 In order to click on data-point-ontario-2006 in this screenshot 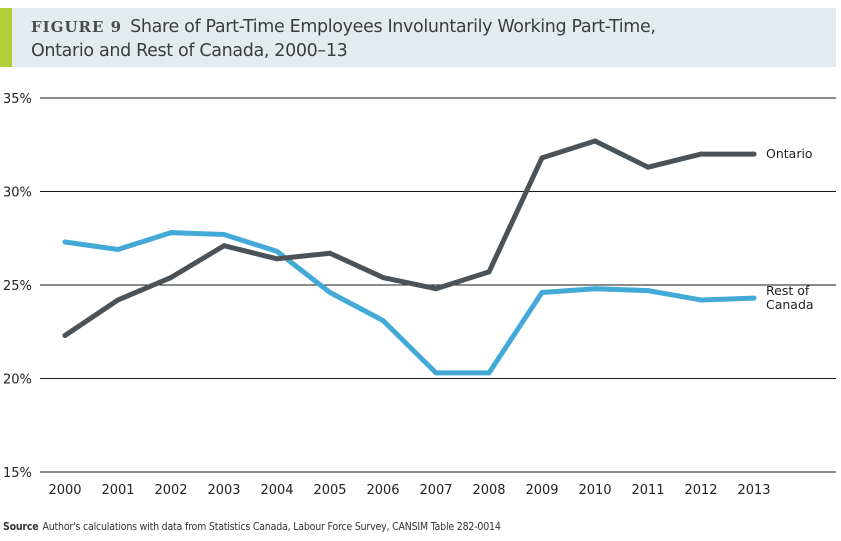, I will do `click(383, 278)`.